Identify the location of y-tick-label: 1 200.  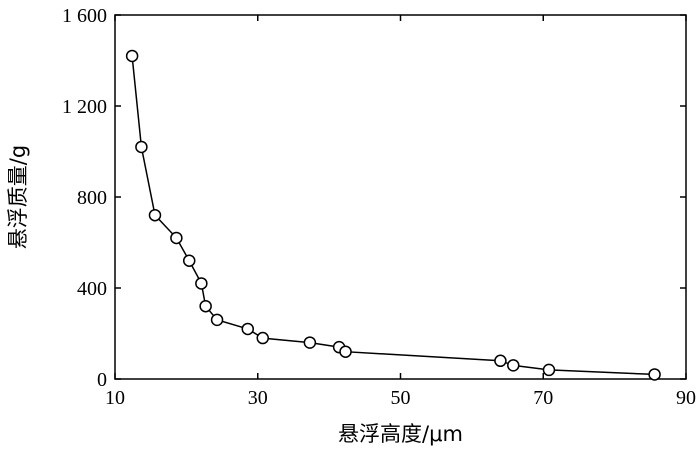
(84, 107).